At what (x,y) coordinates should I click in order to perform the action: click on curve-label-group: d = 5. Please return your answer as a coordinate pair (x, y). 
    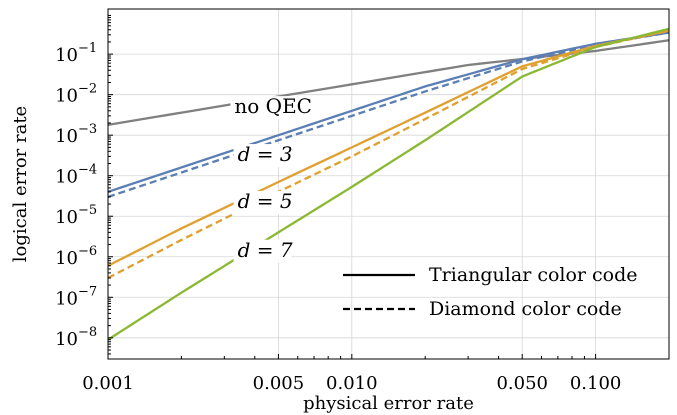
    Looking at the image, I should click on (263, 201).